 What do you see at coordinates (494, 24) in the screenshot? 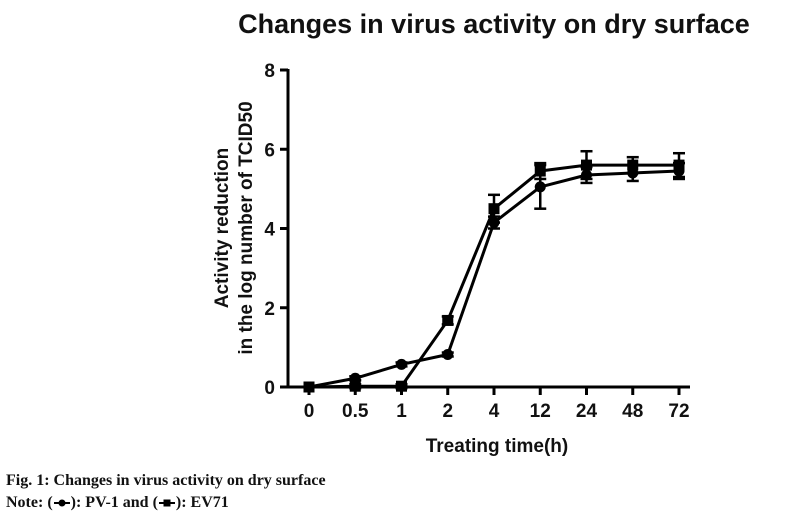
I see `chart-title: Changes in virus activity on dry surface` at bounding box center [494, 24].